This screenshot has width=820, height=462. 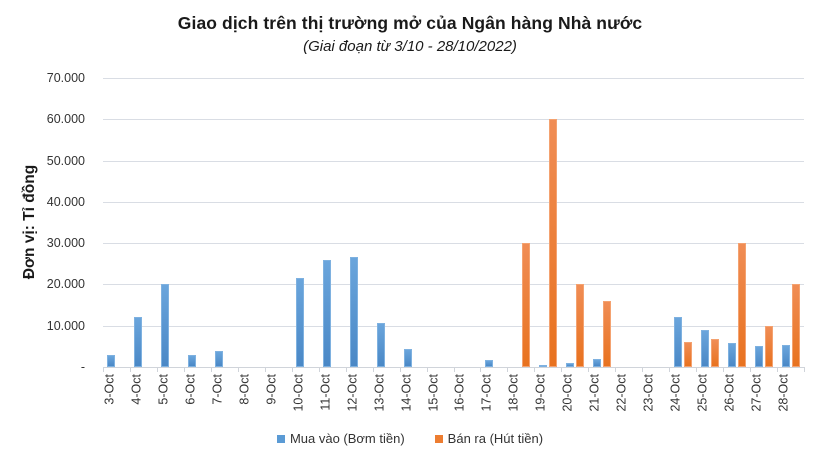 I want to click on x-tick-label: 20-Oct, so click(x=567, y=393).